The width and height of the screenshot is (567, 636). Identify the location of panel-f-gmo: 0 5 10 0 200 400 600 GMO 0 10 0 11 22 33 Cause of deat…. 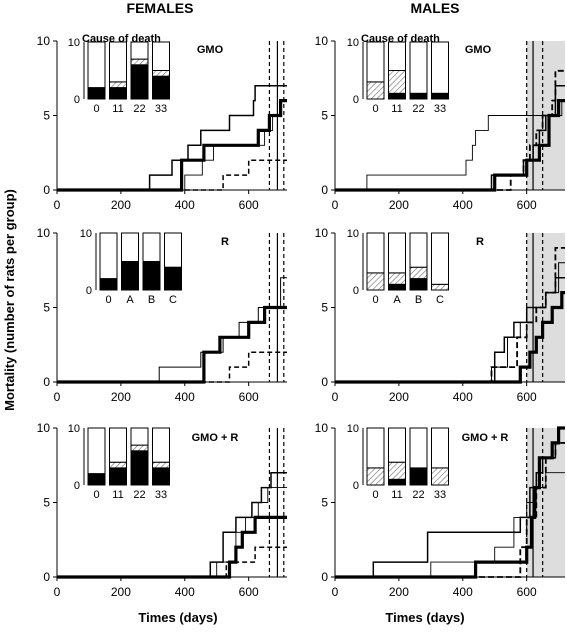
(162, 122).